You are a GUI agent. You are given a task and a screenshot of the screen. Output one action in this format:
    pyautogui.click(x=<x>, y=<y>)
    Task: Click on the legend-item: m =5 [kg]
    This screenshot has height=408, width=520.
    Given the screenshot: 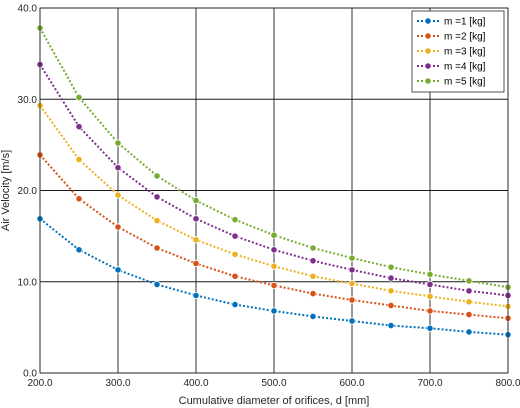 What is the action you would take?
    pyautogui.click(x=451, y=82)
    